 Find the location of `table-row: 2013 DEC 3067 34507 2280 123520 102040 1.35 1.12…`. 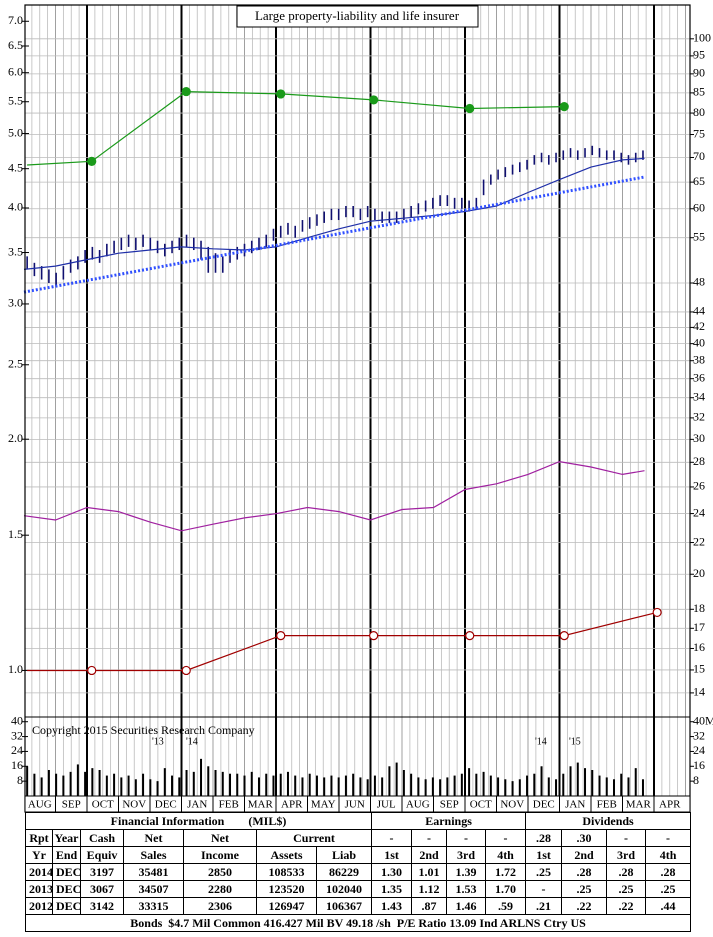

table-row: 2013 DEC 3067 34507 2280 123520 102040 1.35 1.12… is located at coordinates (358, 889).